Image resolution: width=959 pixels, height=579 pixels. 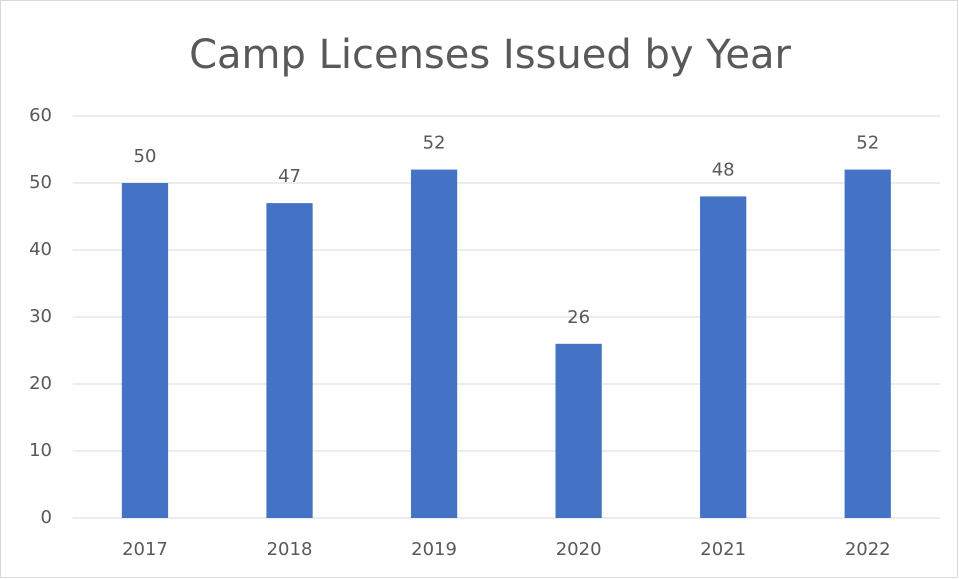 I want to click on chart-title: Camp Licenses Issued by Year, so click(x=490, y=55).